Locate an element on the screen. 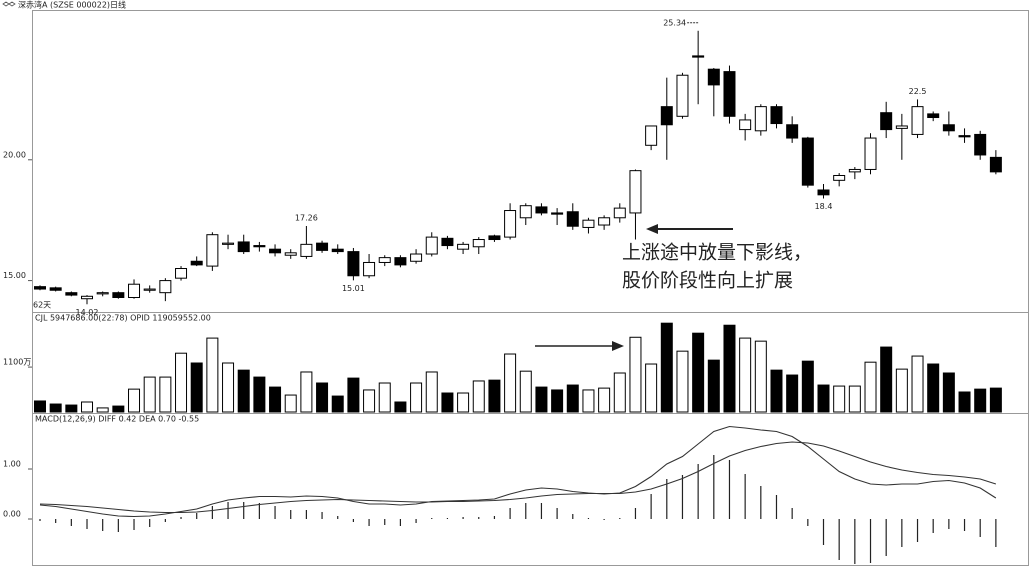 The height and width of the screenshot is (566, 1030). price-label: 15.01 is located at coordinates (353, 288).